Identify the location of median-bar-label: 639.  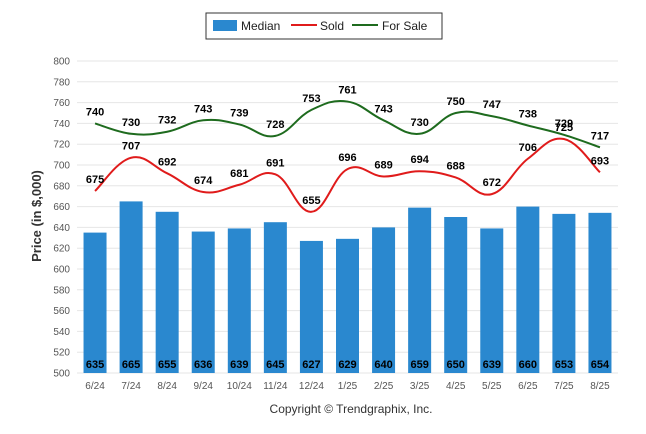
(492, 365).